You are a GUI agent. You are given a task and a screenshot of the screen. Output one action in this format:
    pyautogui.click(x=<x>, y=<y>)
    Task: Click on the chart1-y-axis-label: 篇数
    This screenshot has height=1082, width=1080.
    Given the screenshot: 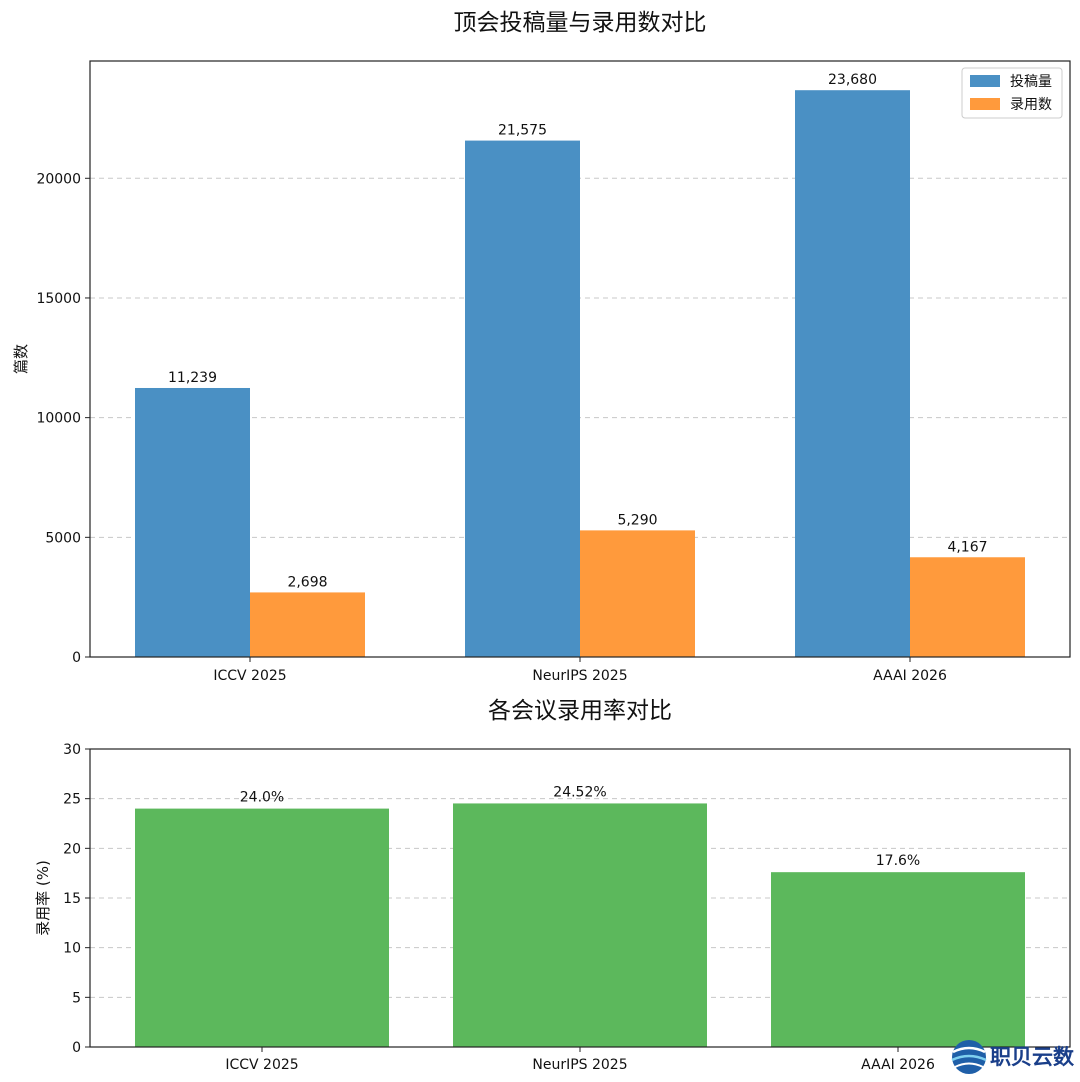 What is the action you would take?
    pyautogui.click(x=21, y=359)
    